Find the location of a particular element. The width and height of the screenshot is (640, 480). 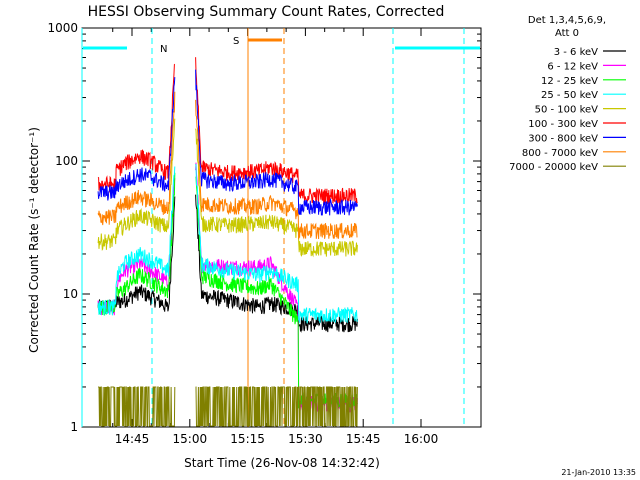

legend-entry-label: 3 - 6 keV is located at coordinates (576, 52).